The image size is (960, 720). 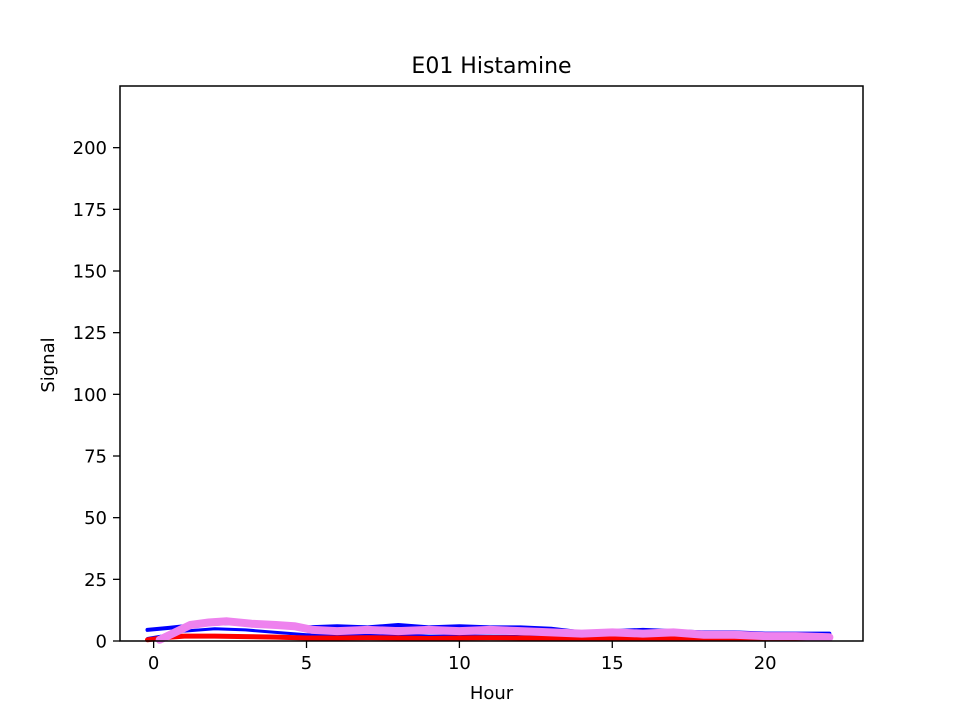 I want to click on x-tick-label: 0, so click(x=153, y=663).